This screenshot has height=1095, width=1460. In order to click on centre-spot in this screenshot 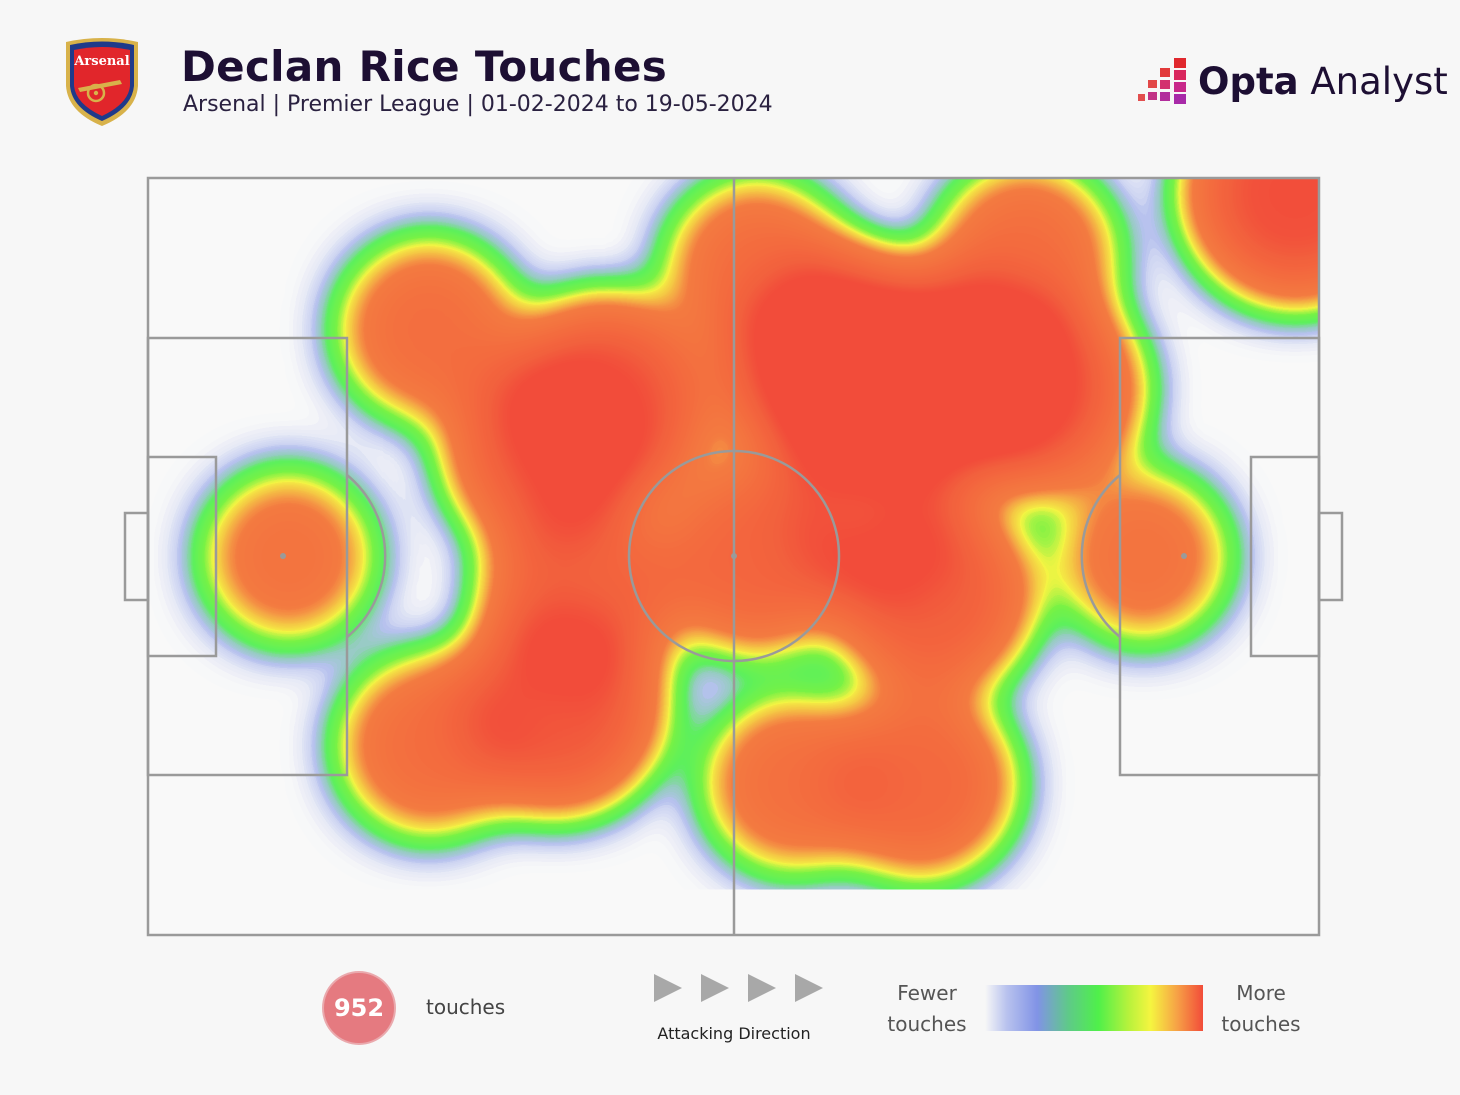, I will do `click(734, 556)`.